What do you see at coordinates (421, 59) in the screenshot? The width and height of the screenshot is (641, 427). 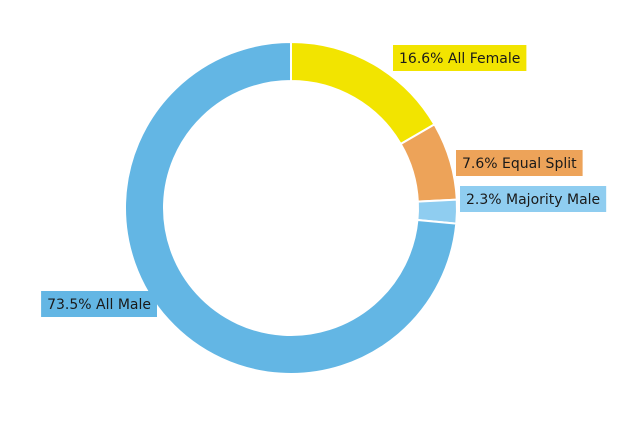 I see `value-label: 16.6%` at bounding box center [421, 59].